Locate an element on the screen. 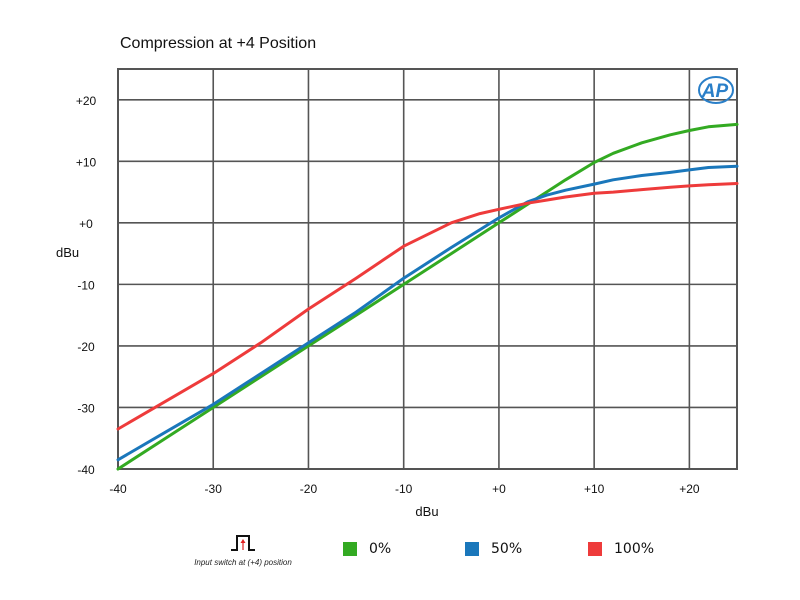  y-tick-label: +10 is located at coordinates (86, 162).